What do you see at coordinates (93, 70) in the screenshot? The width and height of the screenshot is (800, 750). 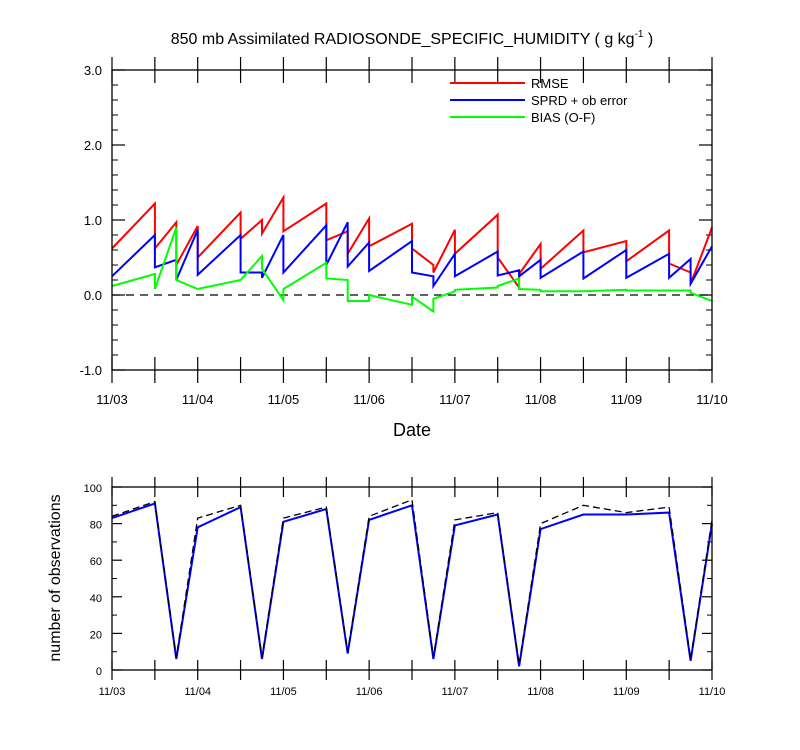 I see `y-tick-label: 3.0` at bounding box center [93, 70].